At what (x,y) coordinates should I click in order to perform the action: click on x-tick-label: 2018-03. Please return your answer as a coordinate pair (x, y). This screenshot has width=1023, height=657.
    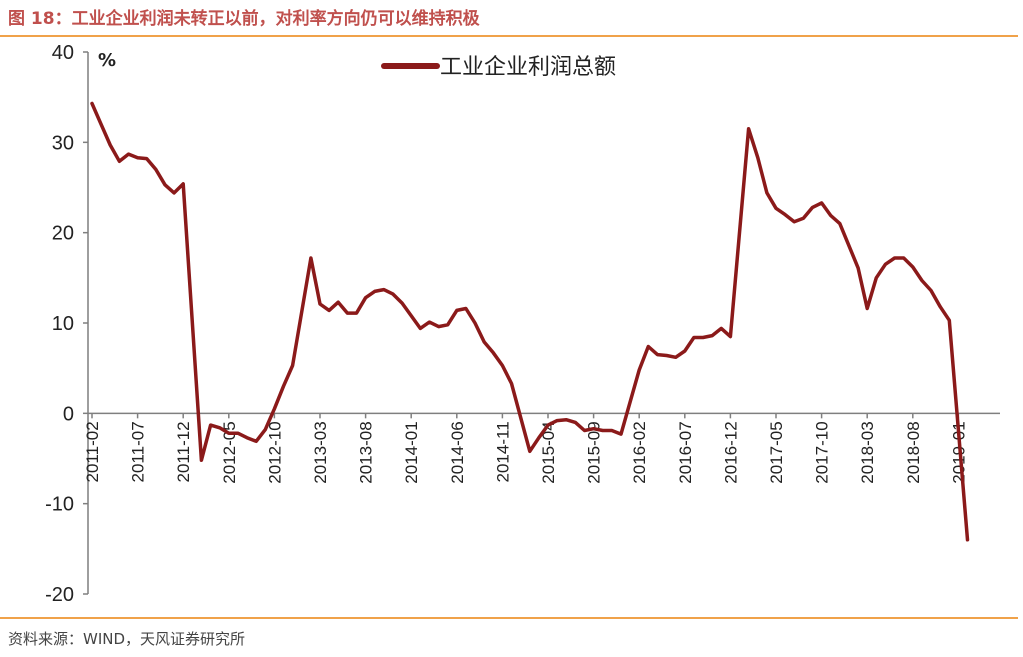
    Looking at the image, I should click on (867, 452).